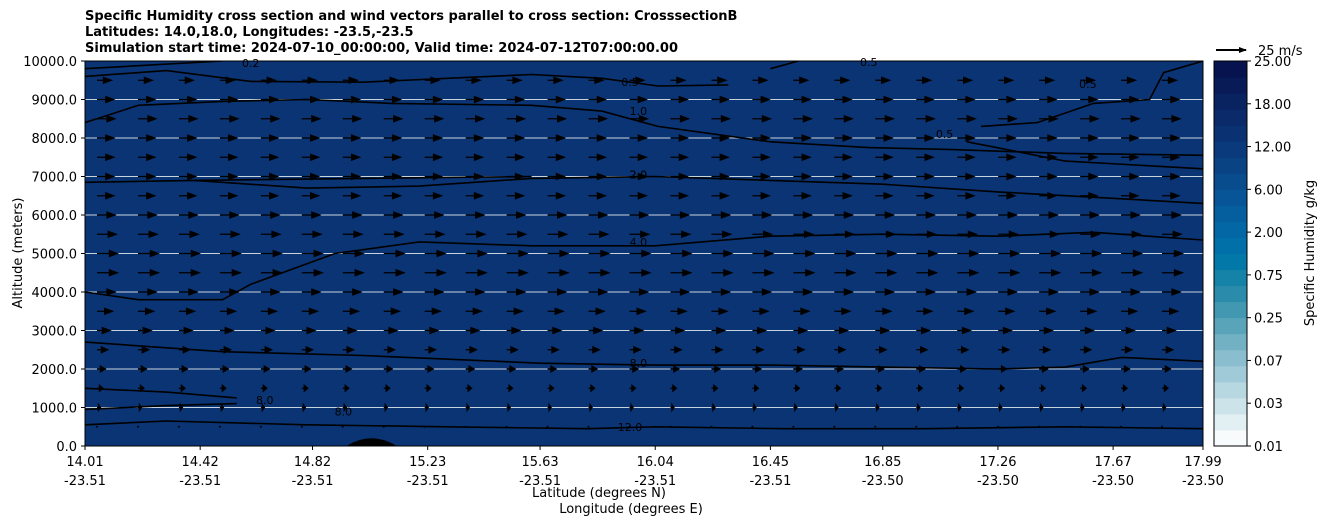 The height and width of the screenshot is (526, 1326). What do you see at coordinates (882, 462) in the screenshot?
I see `x-tick-label-lat: 16.85` at bounding box center [882, 462].